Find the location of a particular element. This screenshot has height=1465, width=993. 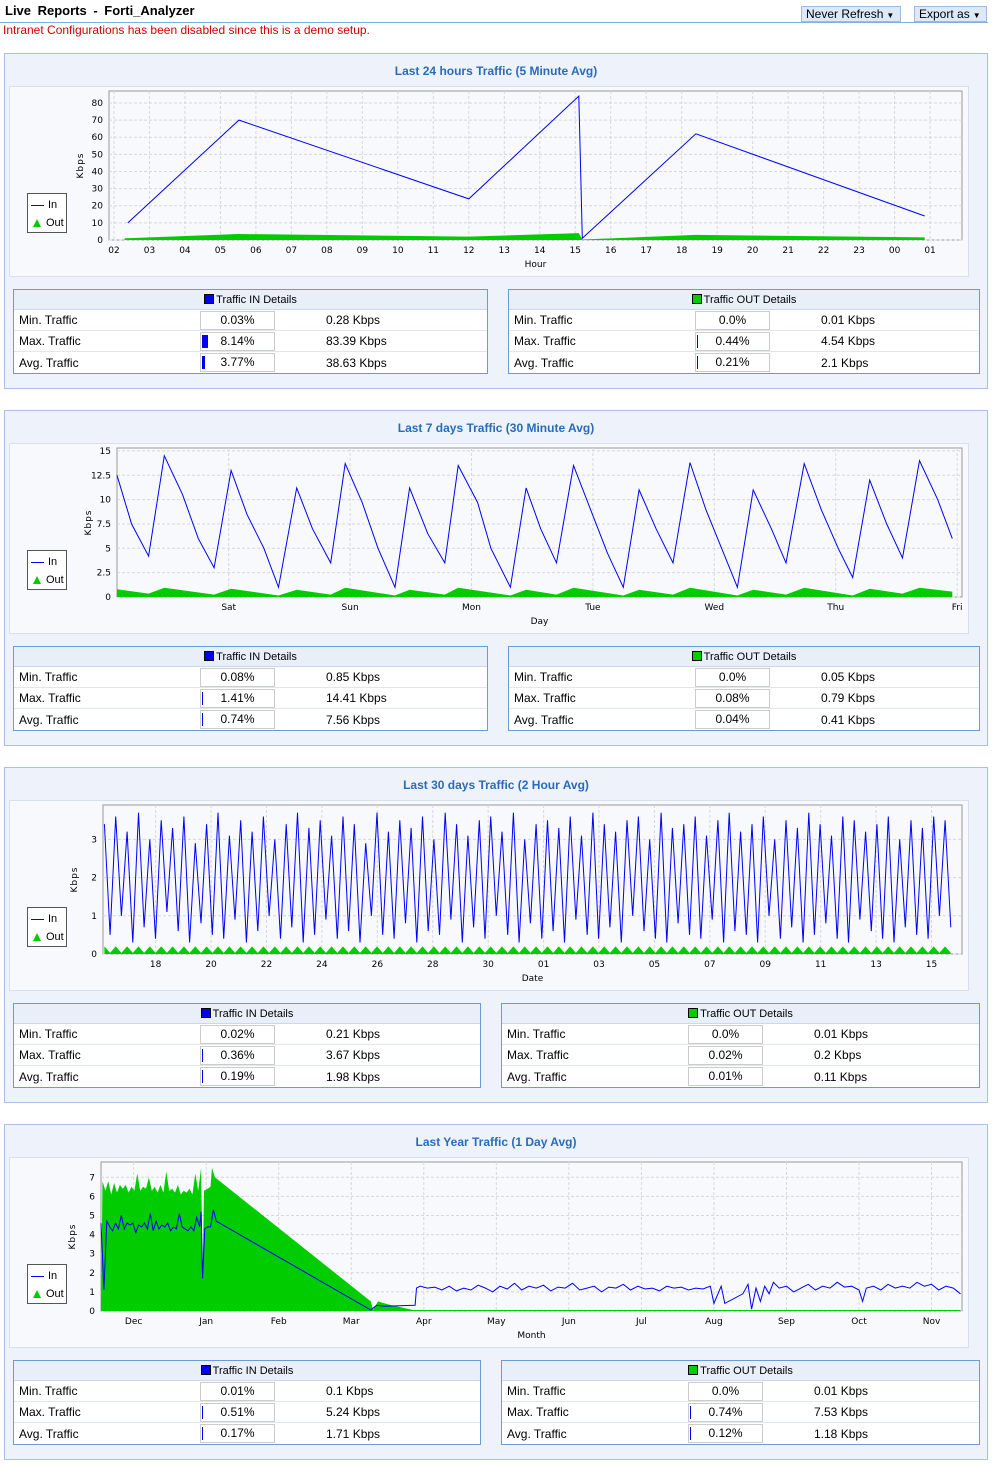

y-tick-label: 70 is located at coordinates (98, 121).